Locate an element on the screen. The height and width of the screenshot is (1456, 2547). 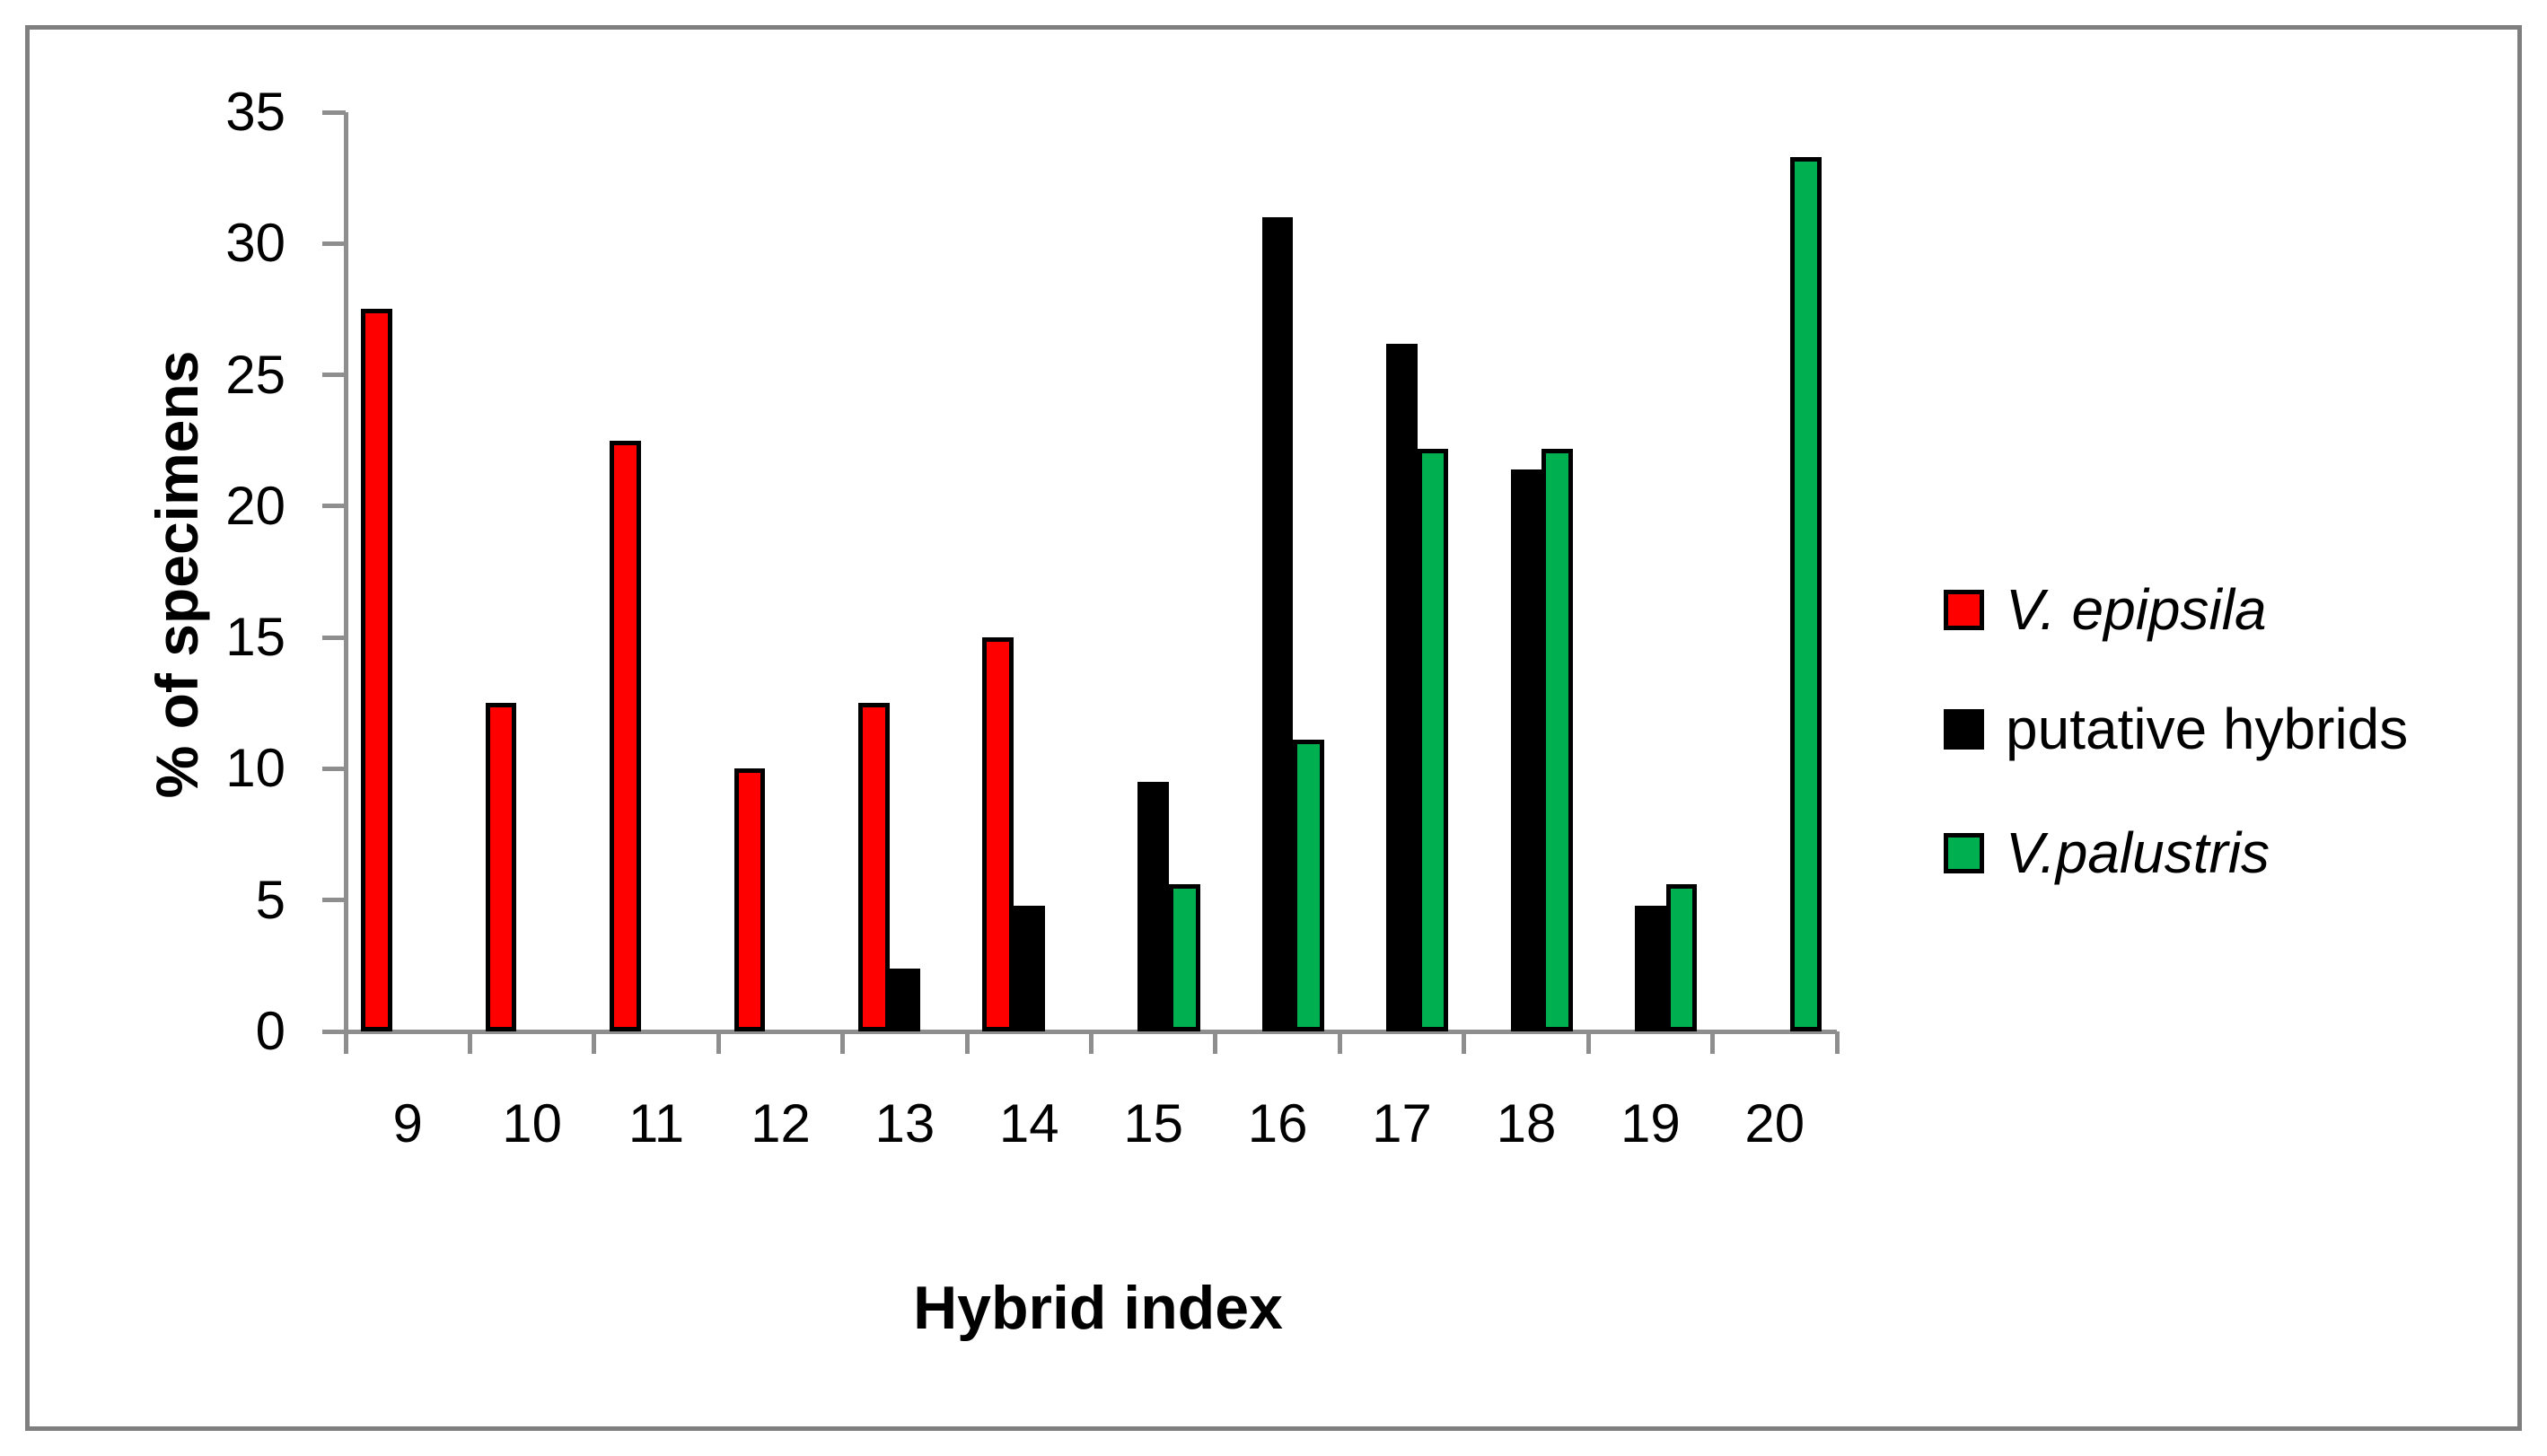
legend-swatch-v-epipsila is located at coordinates (1964, 609).